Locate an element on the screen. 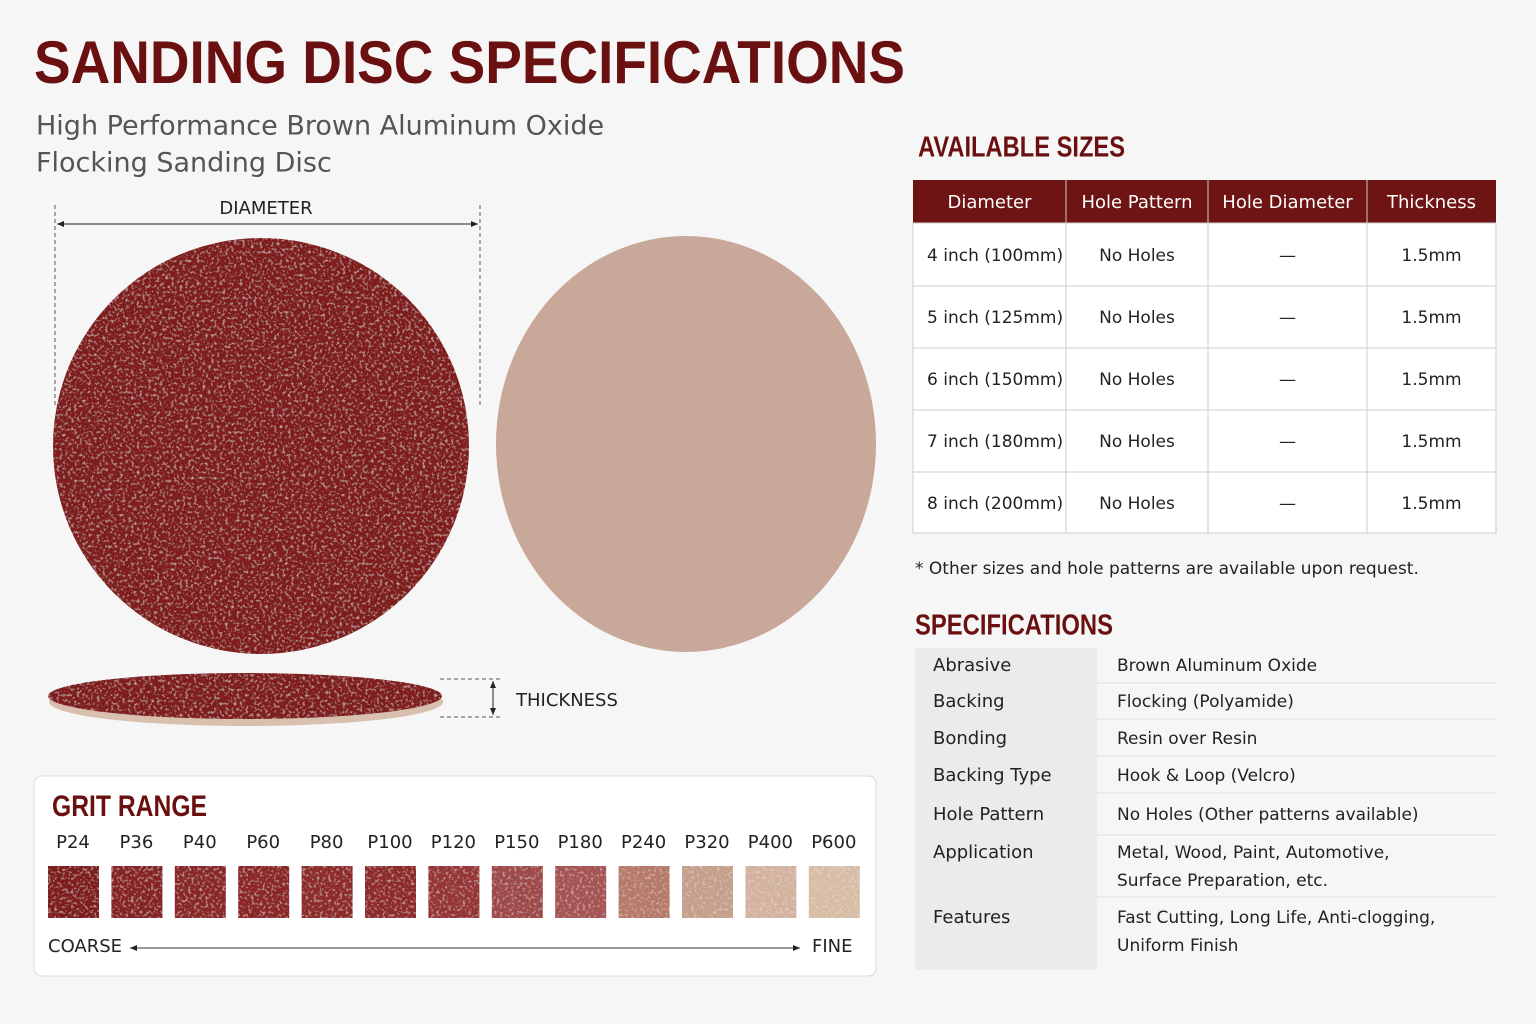 The image size is (1536, 1024). thickness-label: THICKNESS is located at coordinates (566, 700).